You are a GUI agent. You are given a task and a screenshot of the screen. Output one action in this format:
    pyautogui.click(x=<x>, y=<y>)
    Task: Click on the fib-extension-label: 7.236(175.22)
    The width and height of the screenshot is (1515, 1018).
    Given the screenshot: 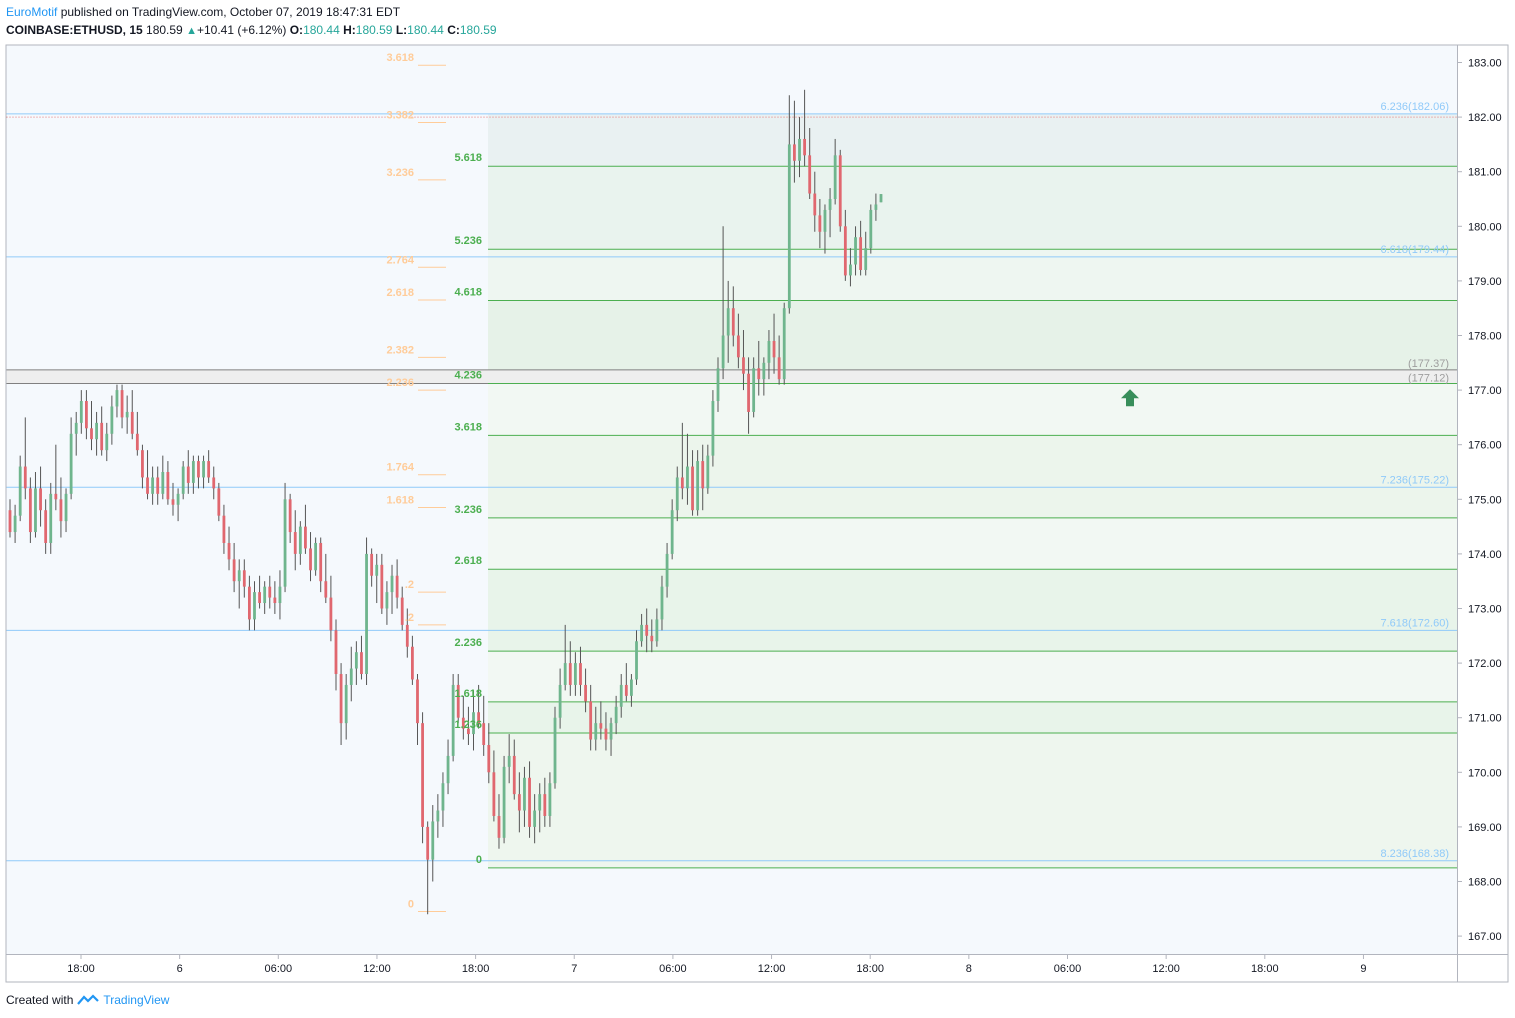 What is the action you would take?
    pyautogui.click(x=1415, y=480)
    